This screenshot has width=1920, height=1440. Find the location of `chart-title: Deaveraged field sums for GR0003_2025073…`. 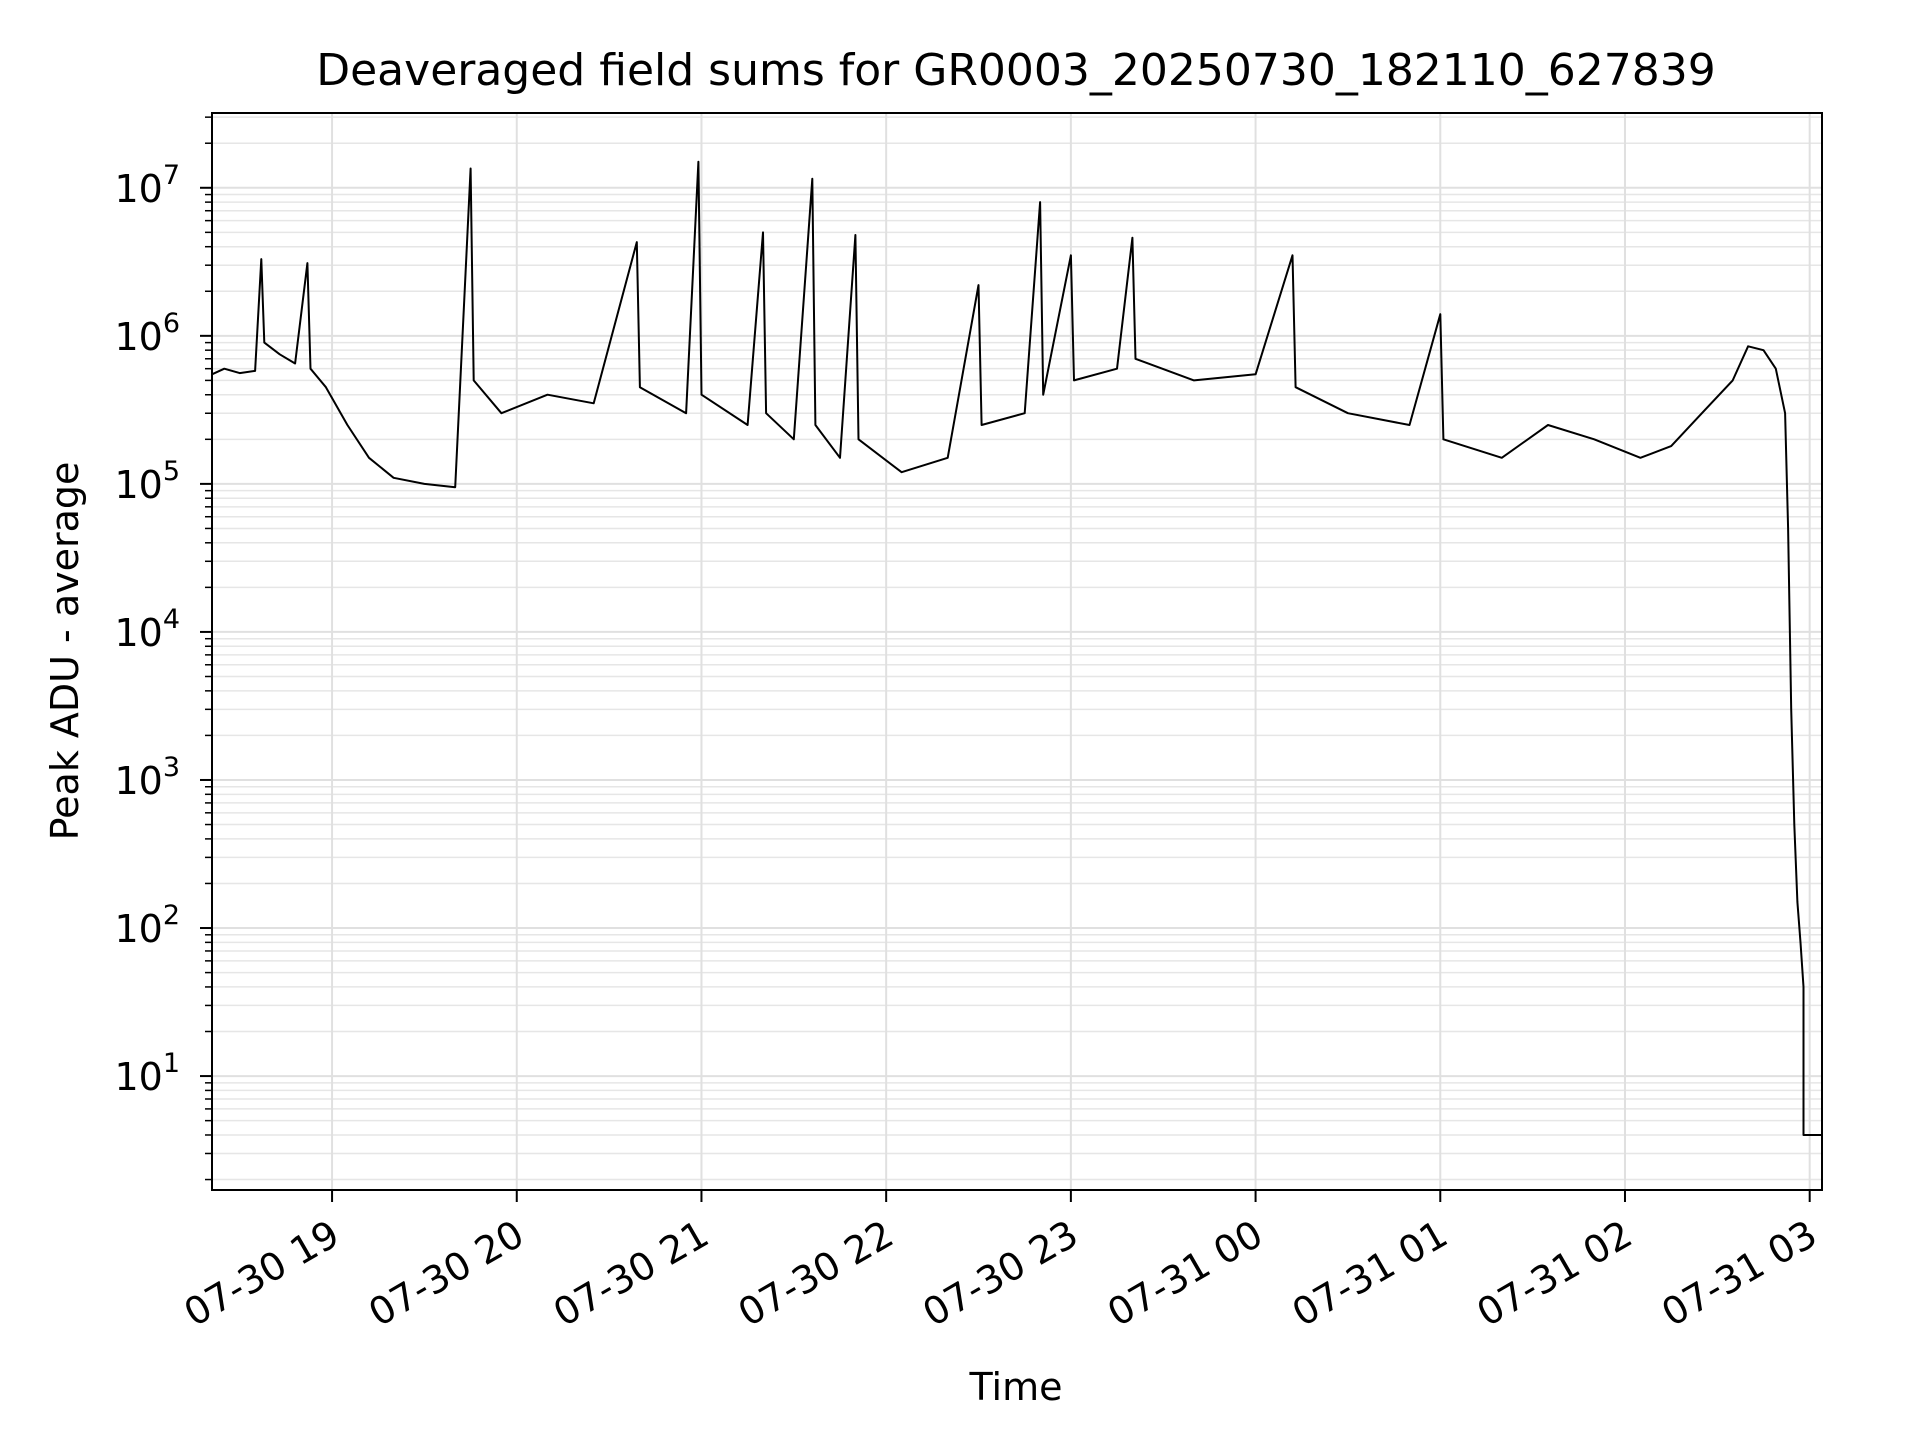

chart-title: Deaveraged field sums for GR0003_2025073… is located at coordinates (1016, 70).